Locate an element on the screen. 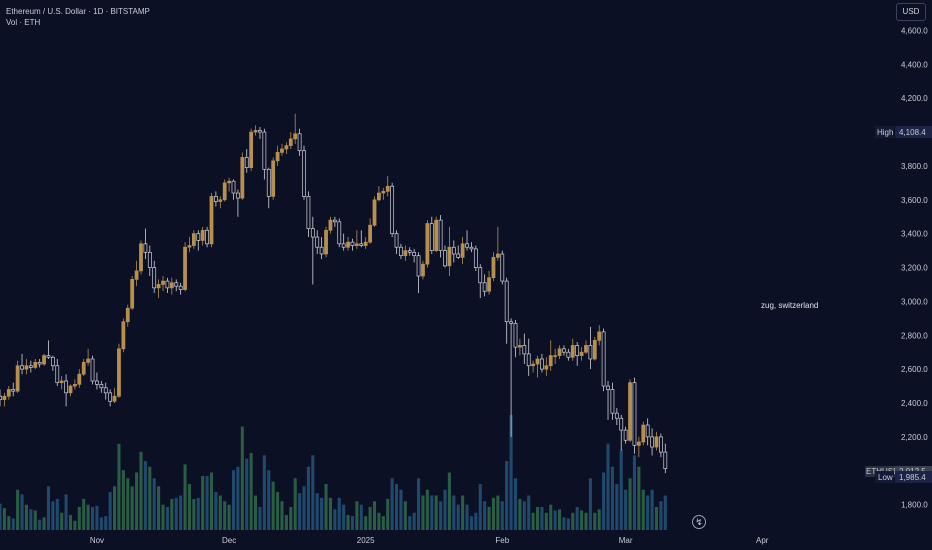  chart-annotation: zug, switzerland is located at coordinates (790, 305).